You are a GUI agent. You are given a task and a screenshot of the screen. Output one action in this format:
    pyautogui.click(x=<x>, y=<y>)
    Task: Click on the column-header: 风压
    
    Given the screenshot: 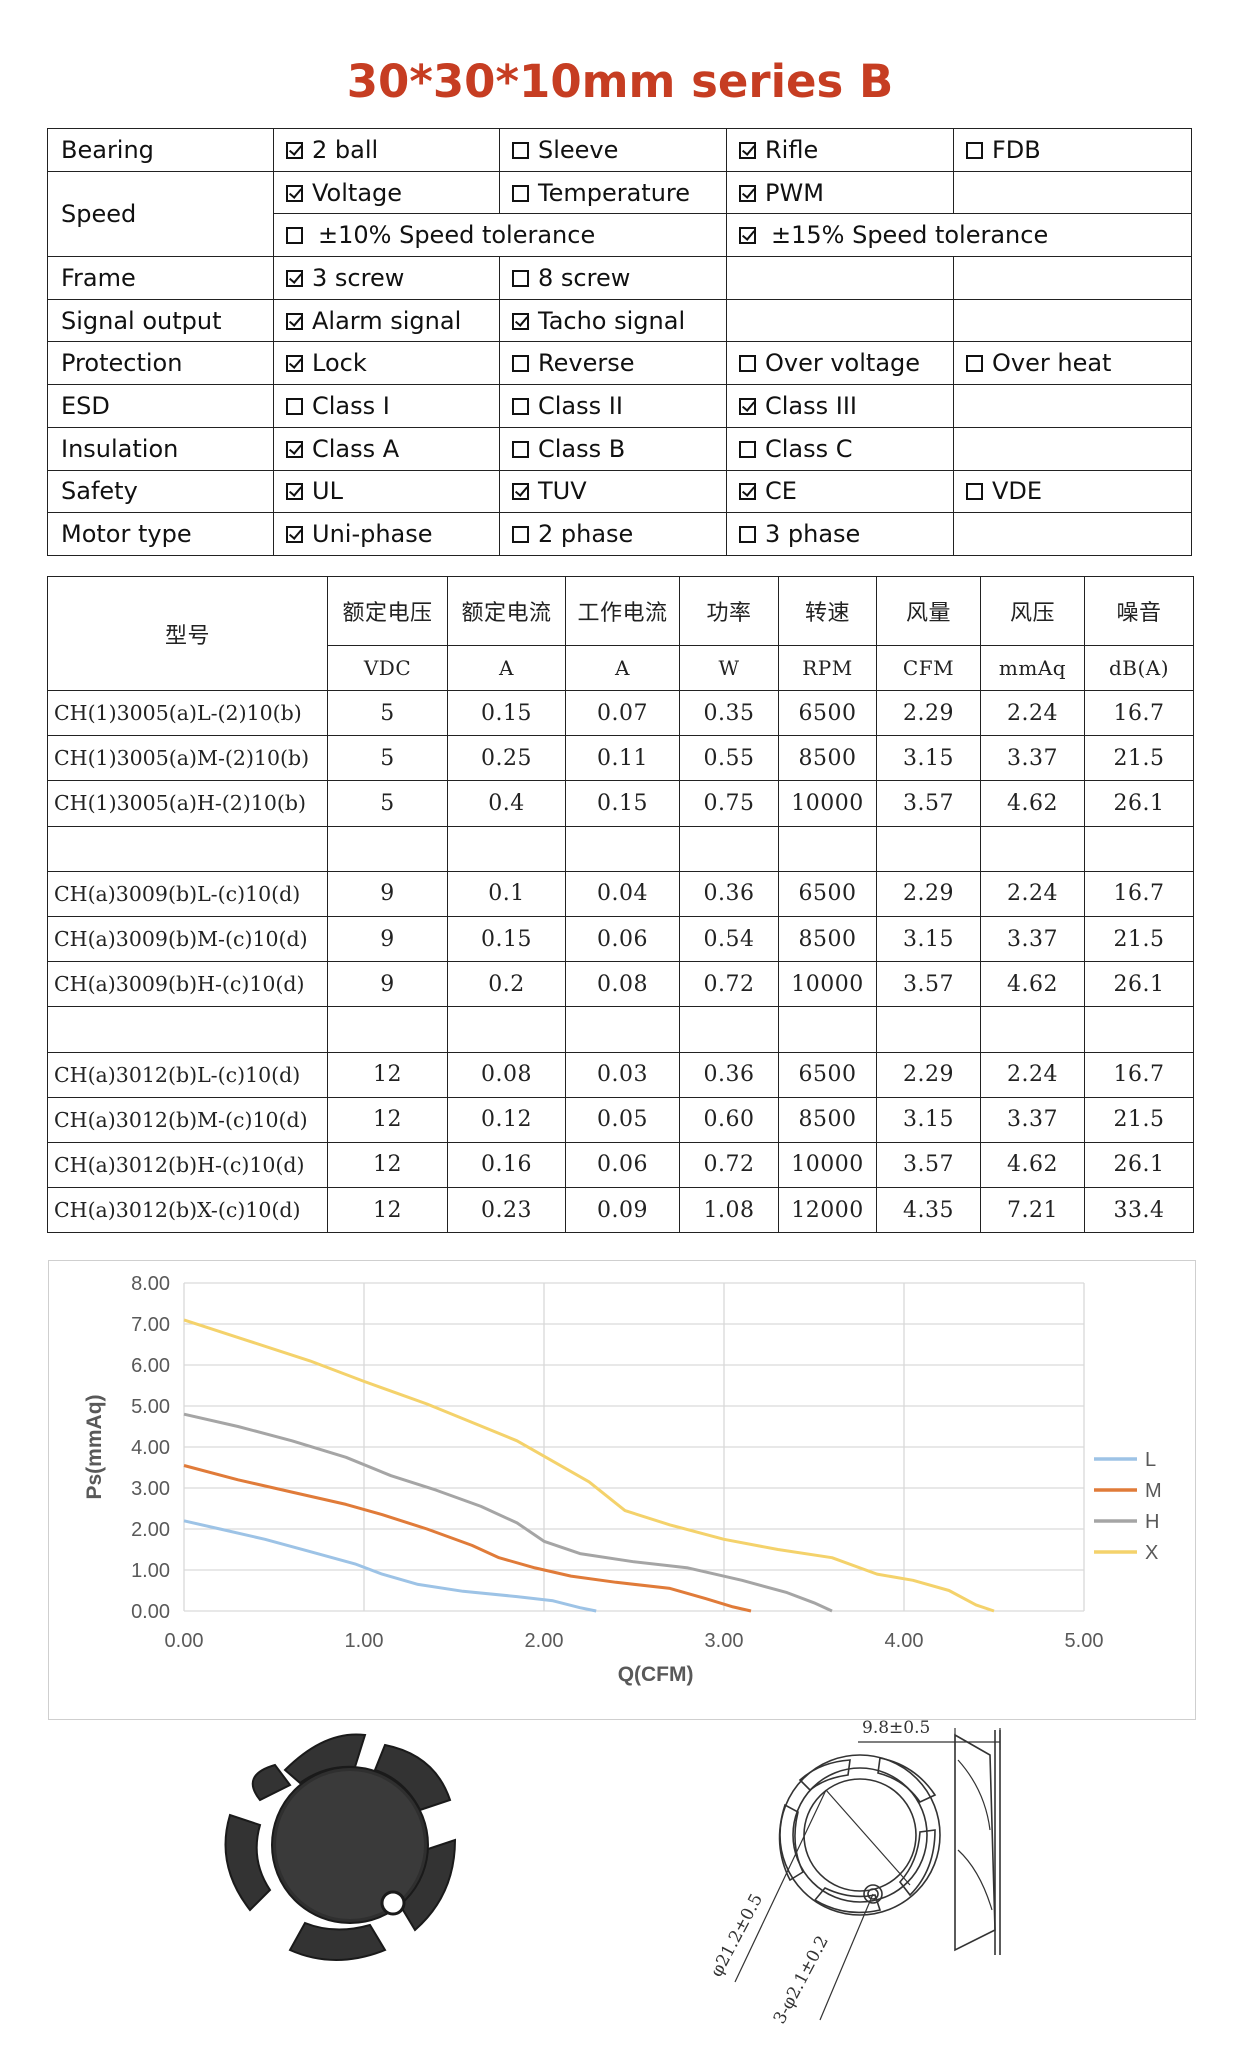 What is the action you would take?
    pyautogui.click(x=1032, y=611)
    